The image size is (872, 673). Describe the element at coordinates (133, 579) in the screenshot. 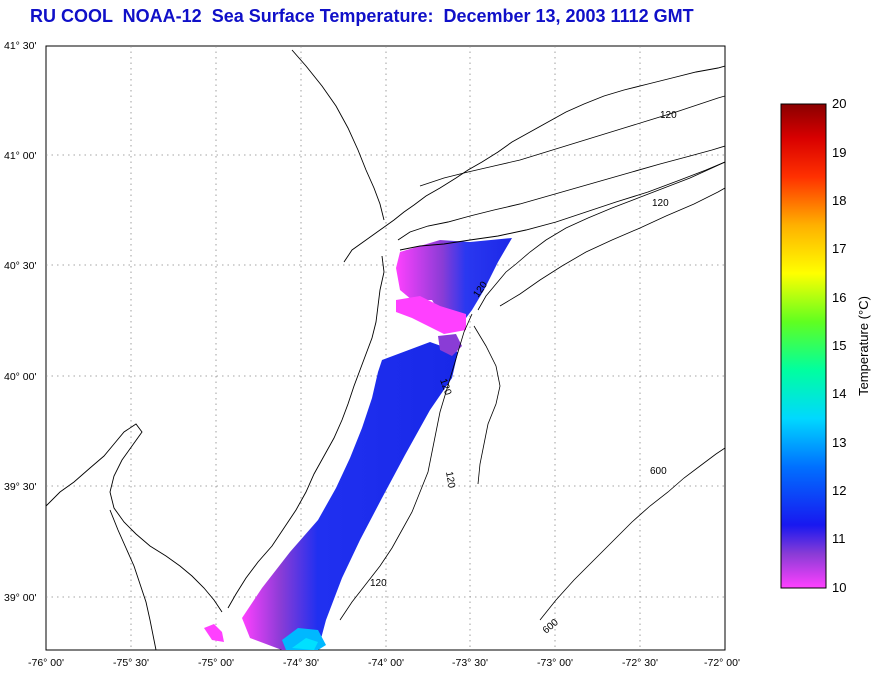

I see `coastline-delaware-south` at that location.